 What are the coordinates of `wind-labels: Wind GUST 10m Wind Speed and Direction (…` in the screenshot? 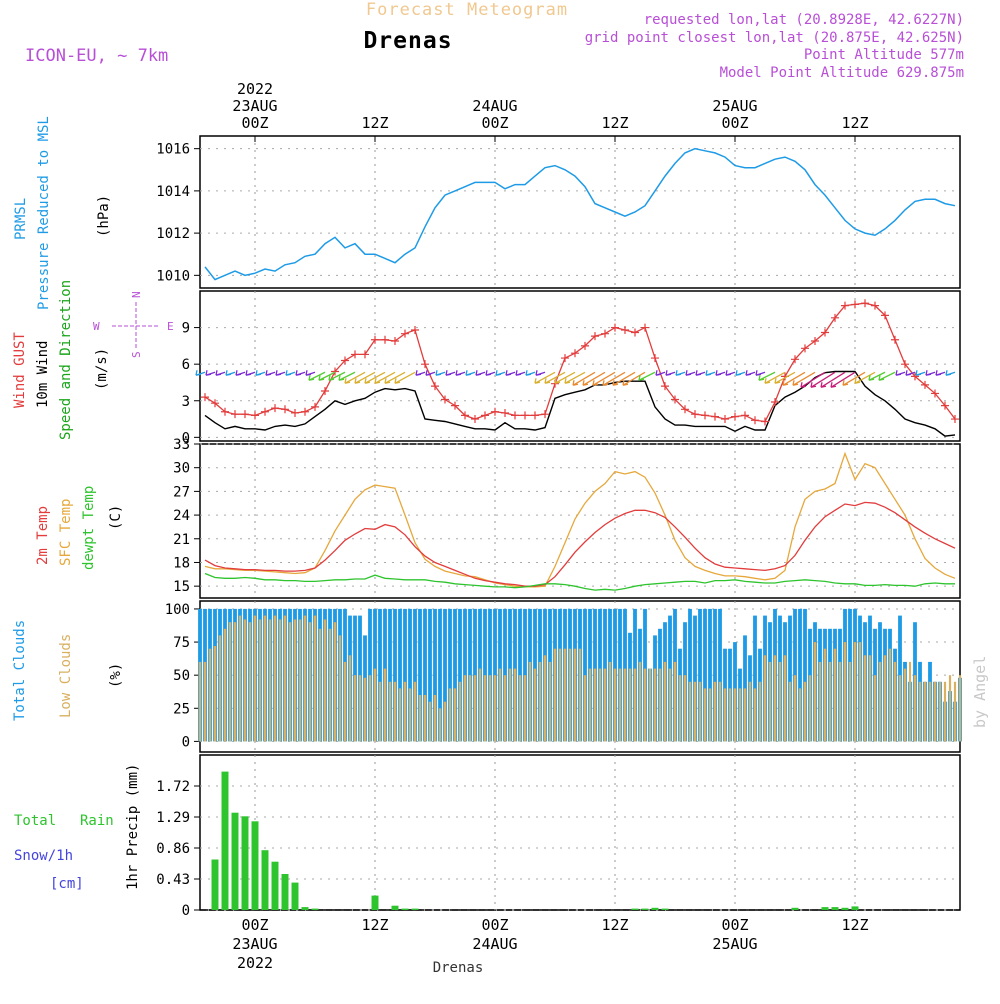 It's located at (61, 360).